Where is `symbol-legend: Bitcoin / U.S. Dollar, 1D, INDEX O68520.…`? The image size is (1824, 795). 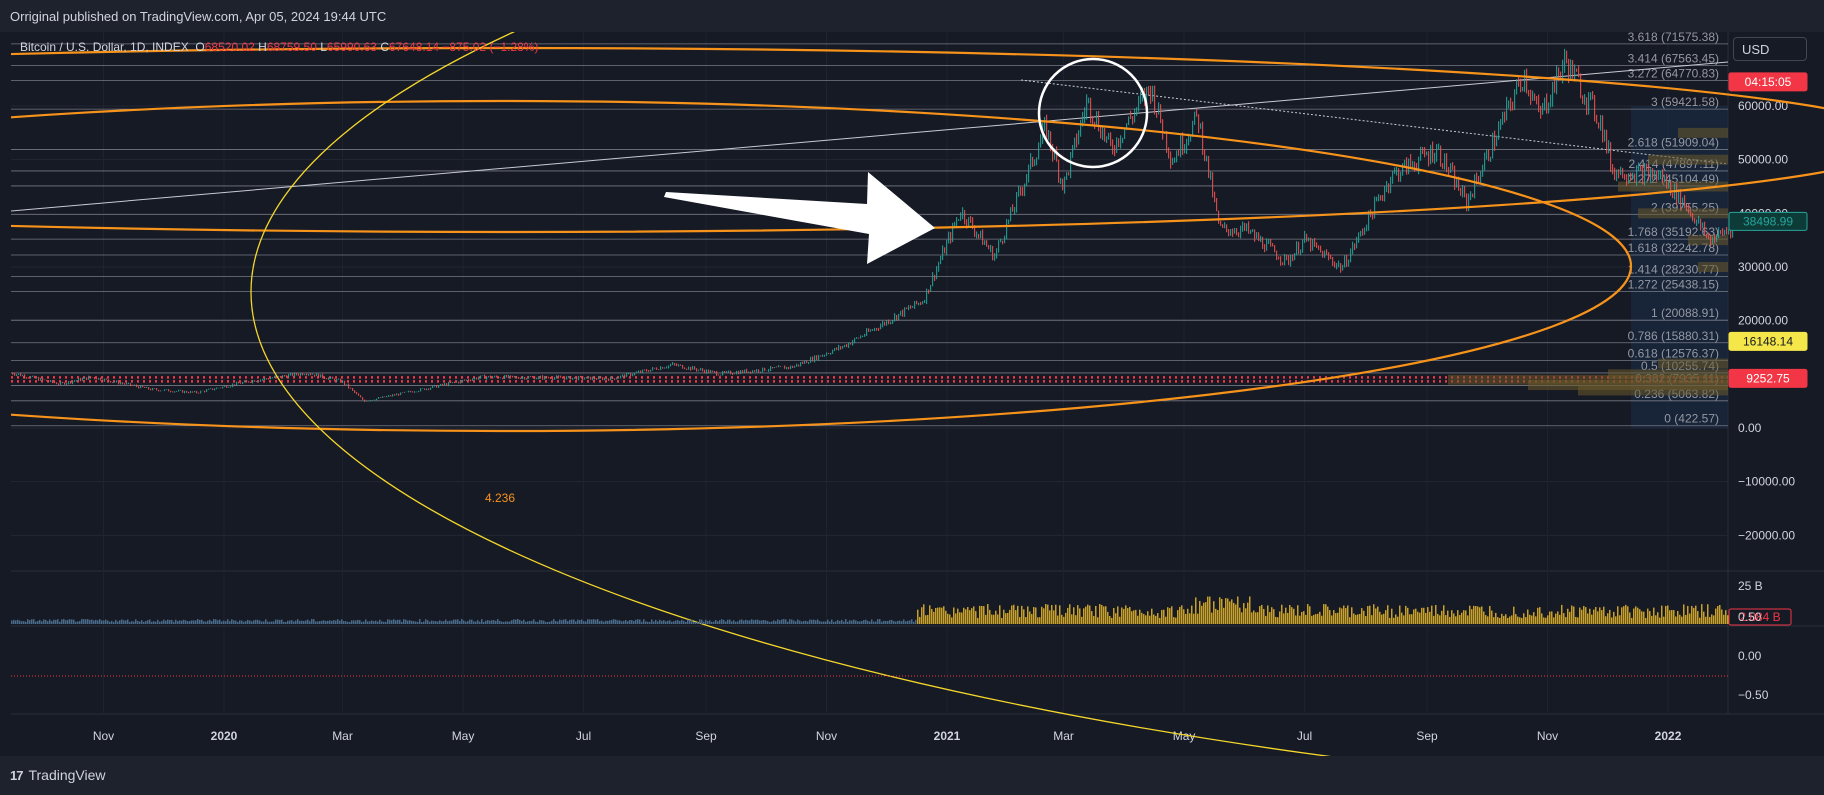
symbol-legend: Bitcoin / U.S. Dollar, 1D, INDEX O68520.… is located at coordinates (279, 47).